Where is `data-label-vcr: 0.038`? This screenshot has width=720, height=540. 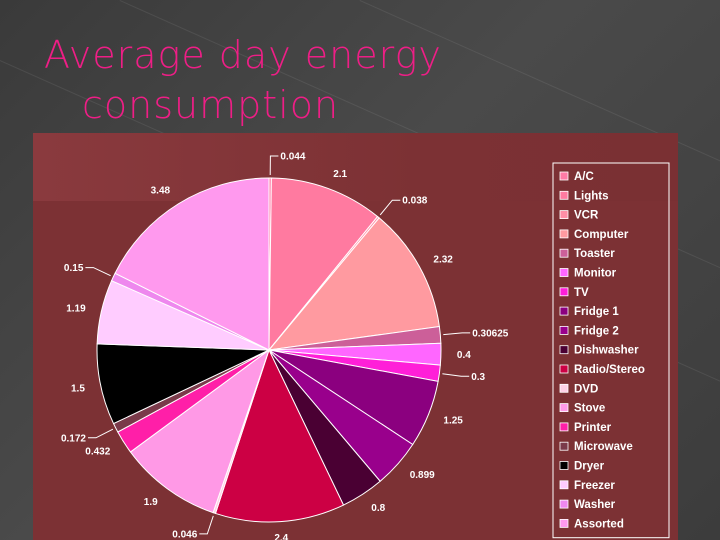 data-label-vcr: 0.038 is located at coordinates (414, 201).